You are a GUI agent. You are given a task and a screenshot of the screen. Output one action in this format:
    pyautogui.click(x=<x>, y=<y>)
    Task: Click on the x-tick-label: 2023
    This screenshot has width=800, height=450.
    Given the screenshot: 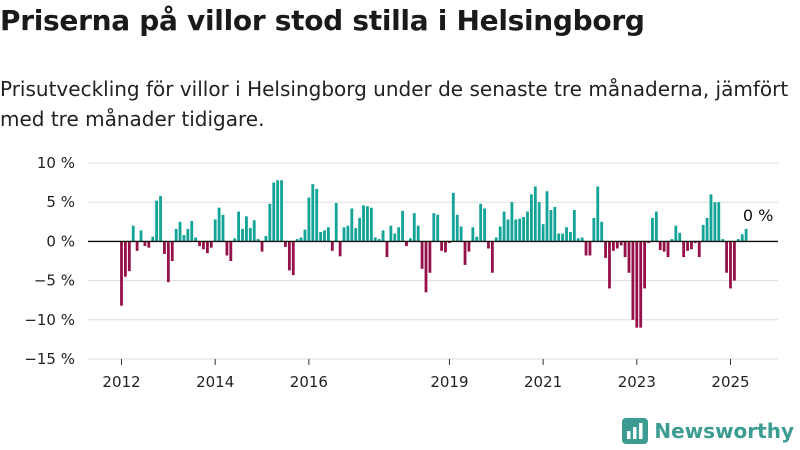 What is the action you would take?
    pyautogui.click(x=637, y=382)
    